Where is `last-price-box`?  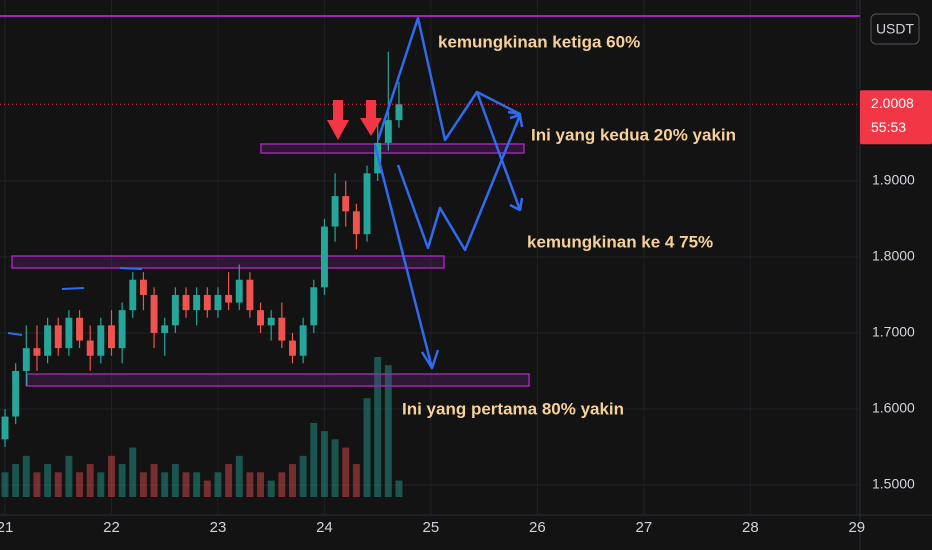
last-price-box is located at coordinates (896, 117).